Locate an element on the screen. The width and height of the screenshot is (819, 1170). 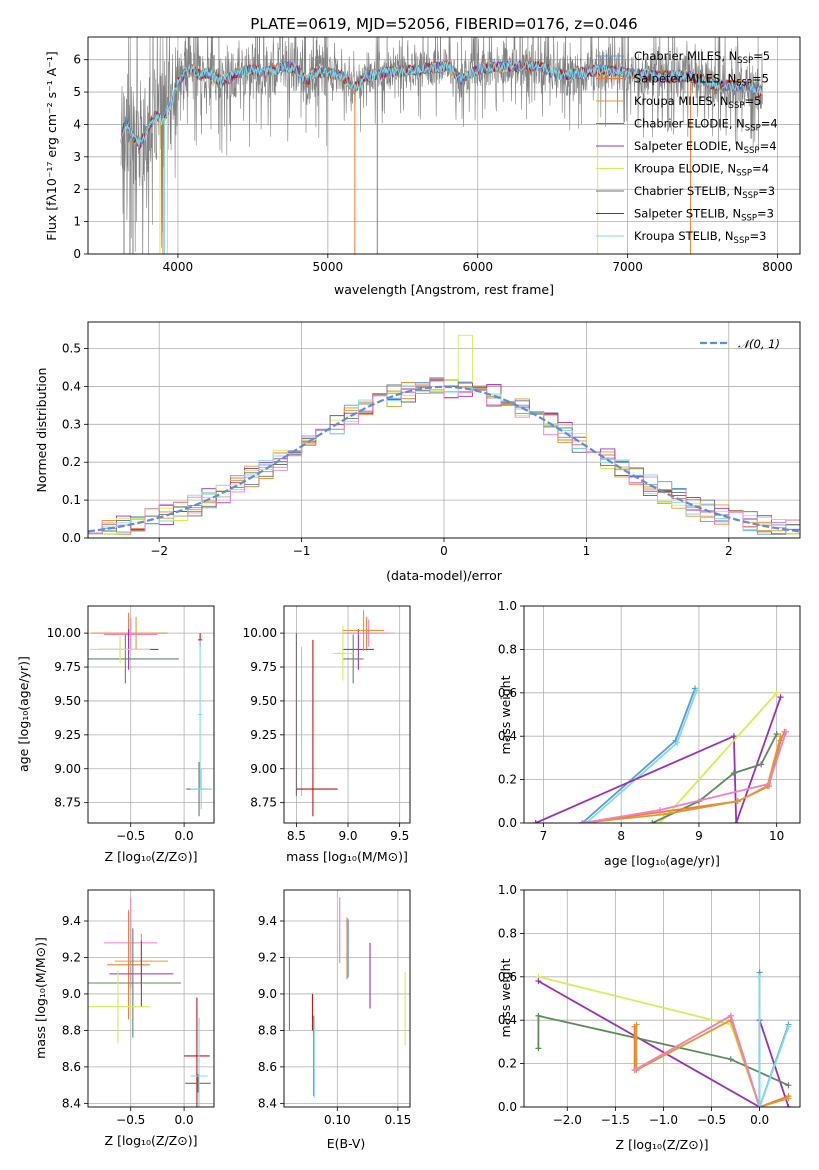
hist-ytick-label: 0.2 is located at coordinates (71, 462).